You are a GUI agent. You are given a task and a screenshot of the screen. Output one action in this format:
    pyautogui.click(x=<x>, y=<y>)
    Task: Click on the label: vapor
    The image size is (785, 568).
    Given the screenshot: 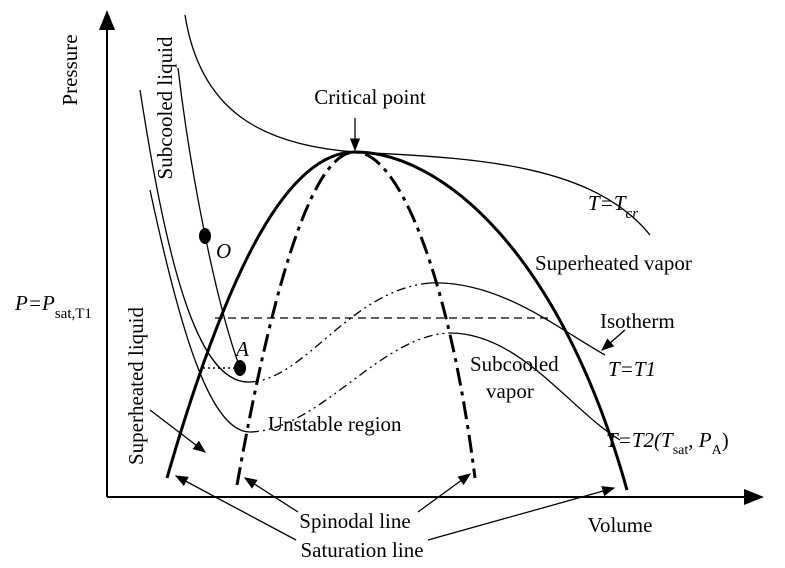 What is the action you would take?
    pyautogui.click(x=510, y=391)
    